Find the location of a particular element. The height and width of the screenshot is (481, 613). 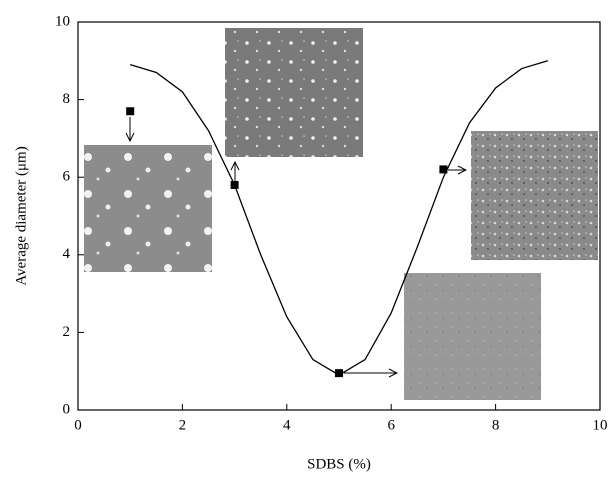

x-tick-label: 10 is located at coordinates (600, 425).